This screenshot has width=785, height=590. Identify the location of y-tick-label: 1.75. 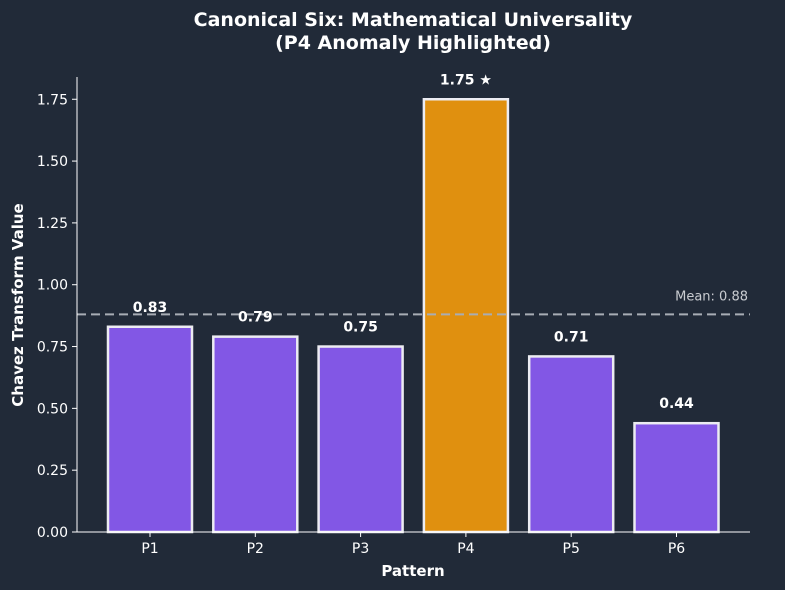
(52, 100).